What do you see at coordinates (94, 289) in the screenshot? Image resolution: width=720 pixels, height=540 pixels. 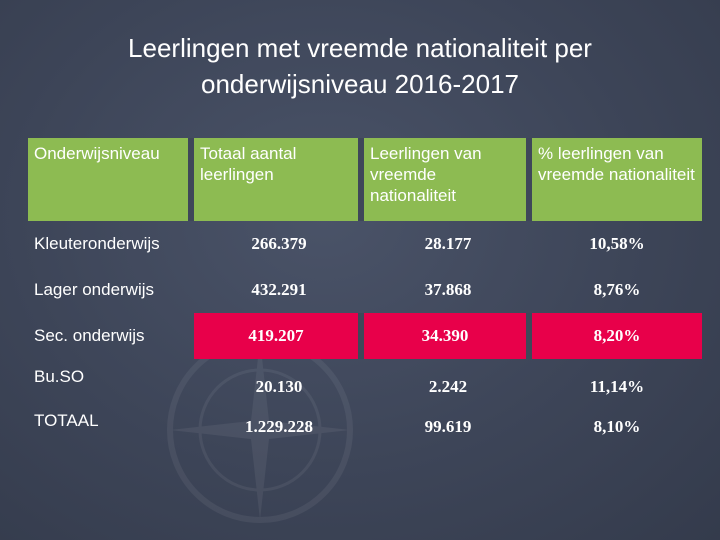 I see `row-level: Lager onderwijs` at bounding box center [94, 289].